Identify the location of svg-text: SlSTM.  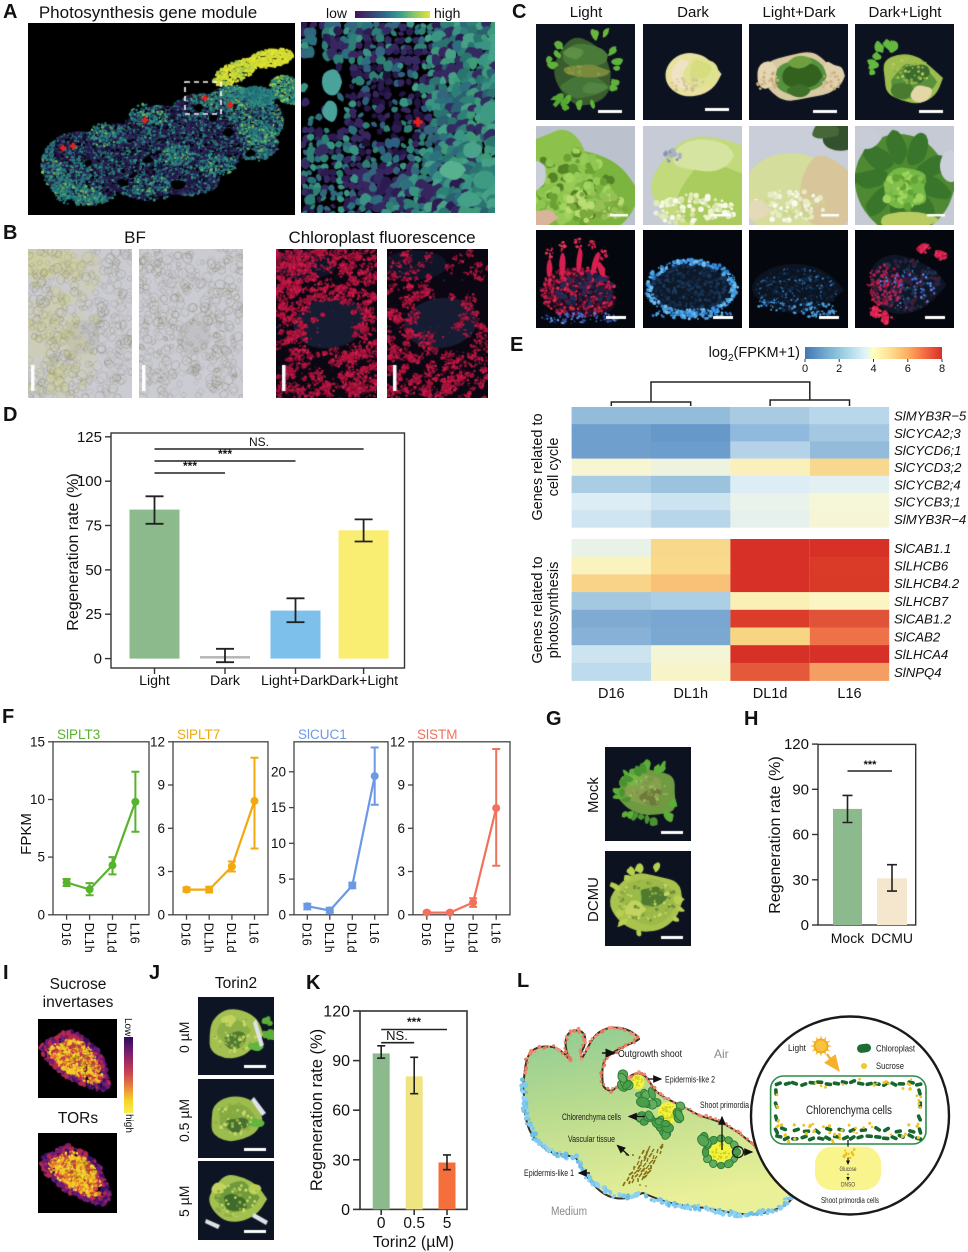
(437, 734).